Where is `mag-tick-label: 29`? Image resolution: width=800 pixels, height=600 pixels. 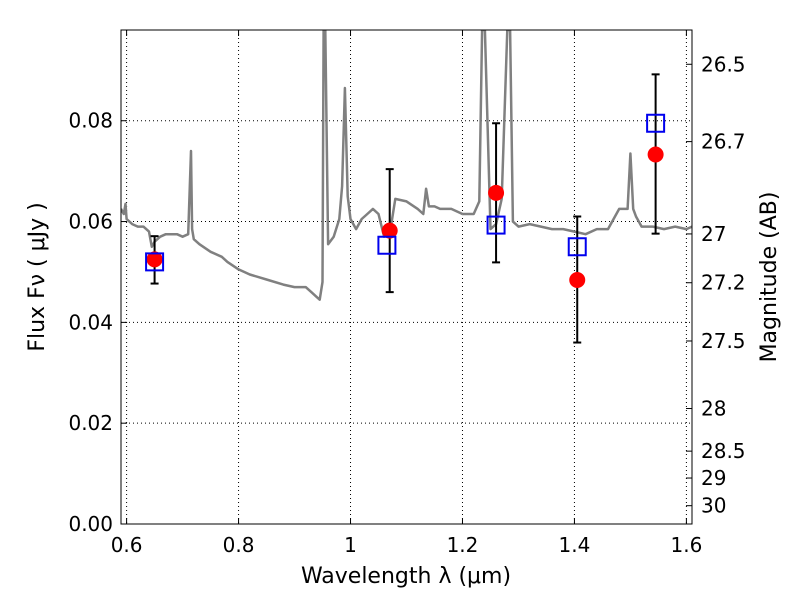 mag-tick-label: 29 is located at coordinates (713, 478).